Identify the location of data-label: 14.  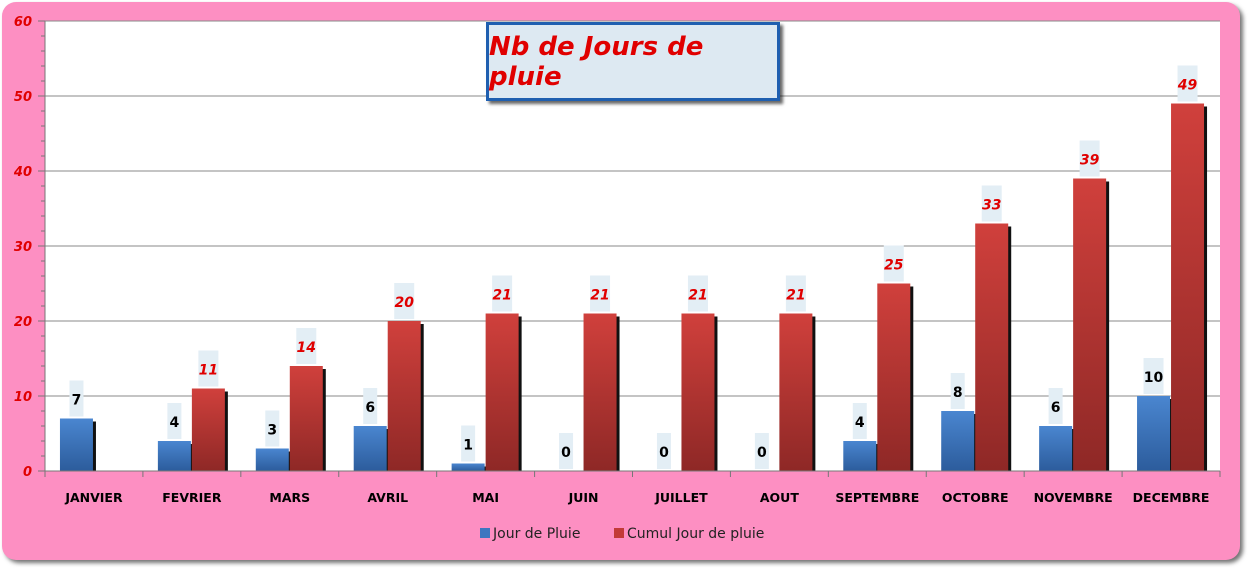
(306, 348).